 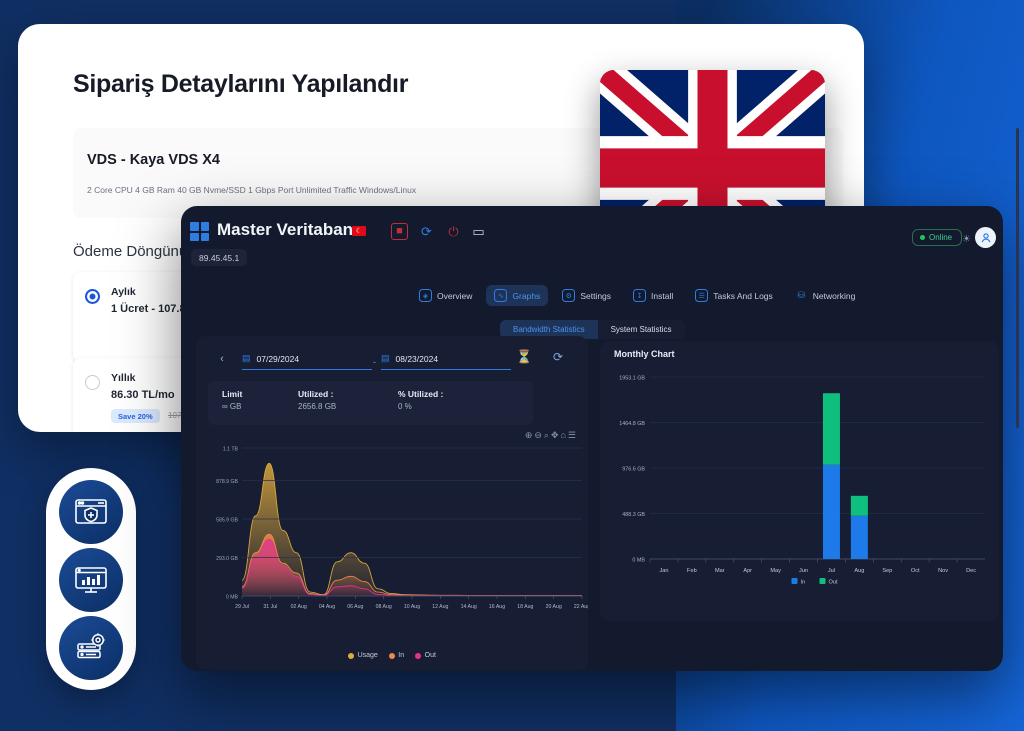 What do you see at coordinates (663, 571) in the screenshot?
I see `svg-text: Jan` at bounding box center [663, 571].